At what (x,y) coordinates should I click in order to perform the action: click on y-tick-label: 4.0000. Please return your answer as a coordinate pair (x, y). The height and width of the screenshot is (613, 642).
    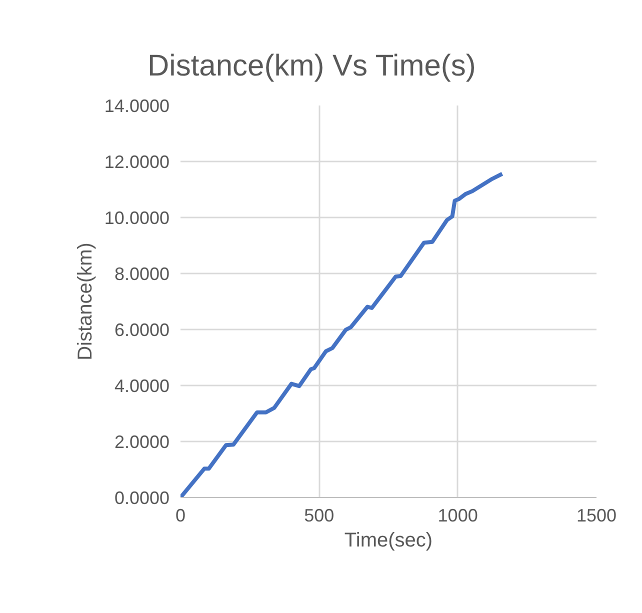
    Looking at the image, I should click on (142, 386).